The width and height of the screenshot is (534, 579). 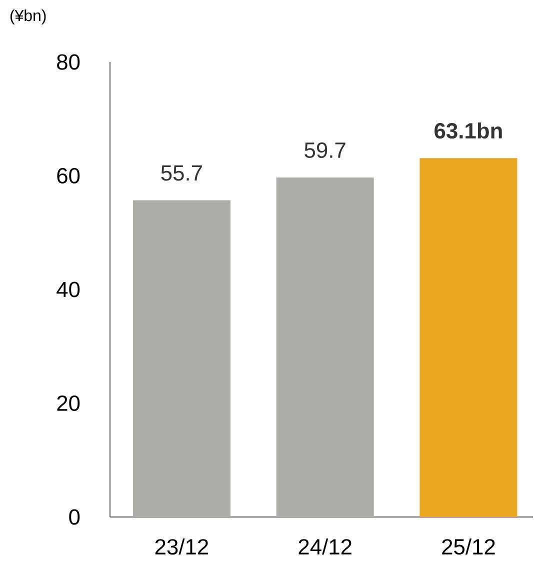 What do you see at coordinates (68, 403) in the screenshot?
I see `y-tick-label: 20` at bounding box center [68, 403].